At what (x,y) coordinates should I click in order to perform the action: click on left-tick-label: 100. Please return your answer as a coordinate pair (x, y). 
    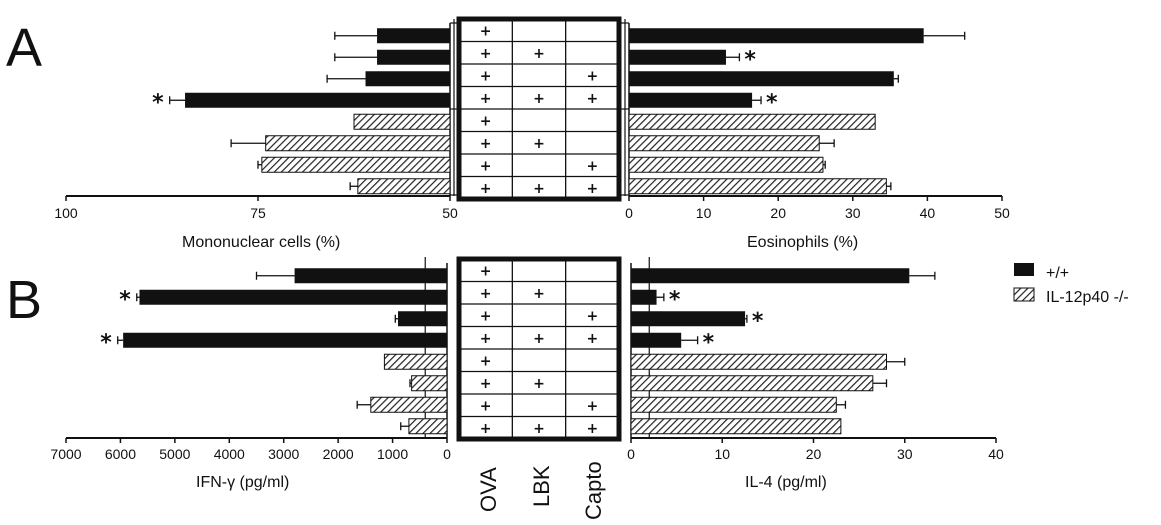
    Looking at the image, I should click on (66, 213).